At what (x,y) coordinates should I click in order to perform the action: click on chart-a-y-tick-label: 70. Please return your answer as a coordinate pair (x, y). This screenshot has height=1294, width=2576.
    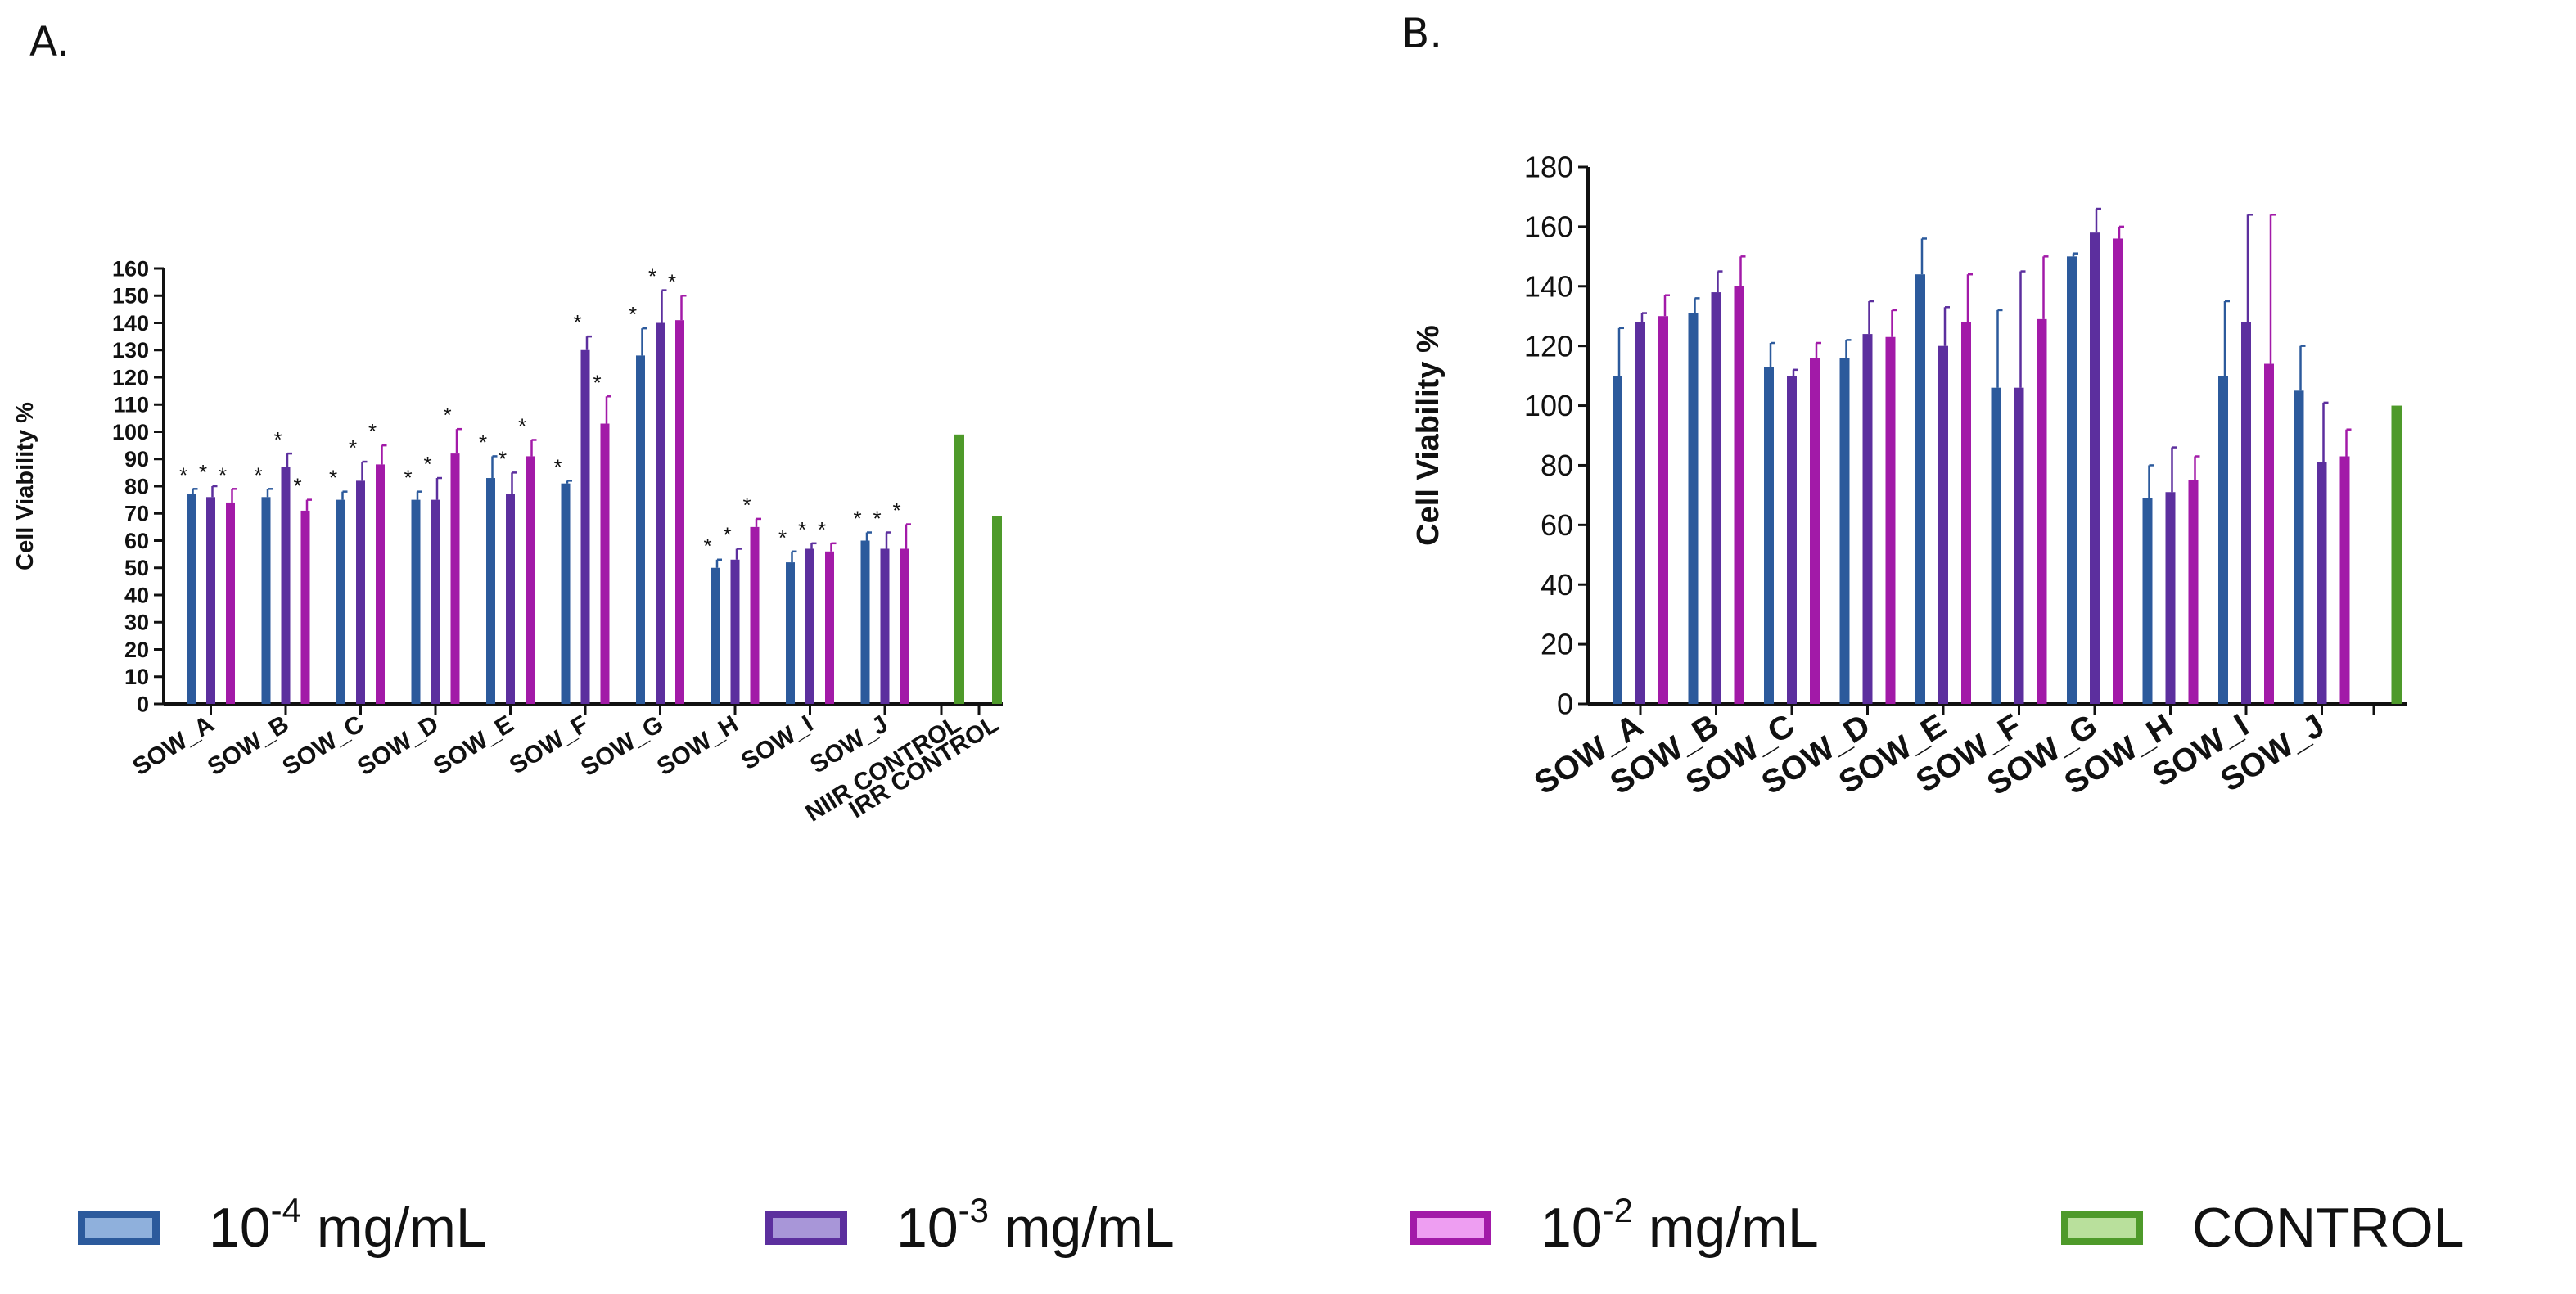
    Looking at the image, I should click on (136, 514).